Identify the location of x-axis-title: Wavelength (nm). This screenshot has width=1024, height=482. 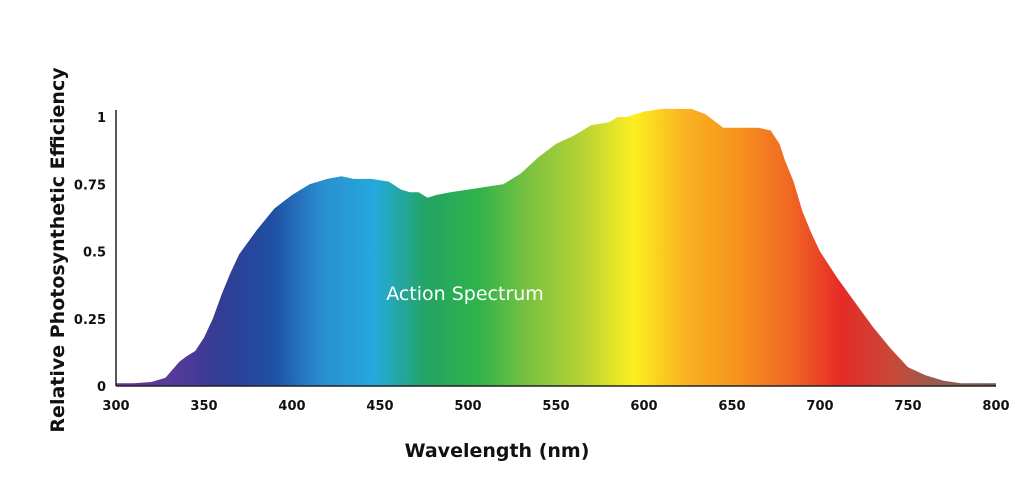
(497, 451).